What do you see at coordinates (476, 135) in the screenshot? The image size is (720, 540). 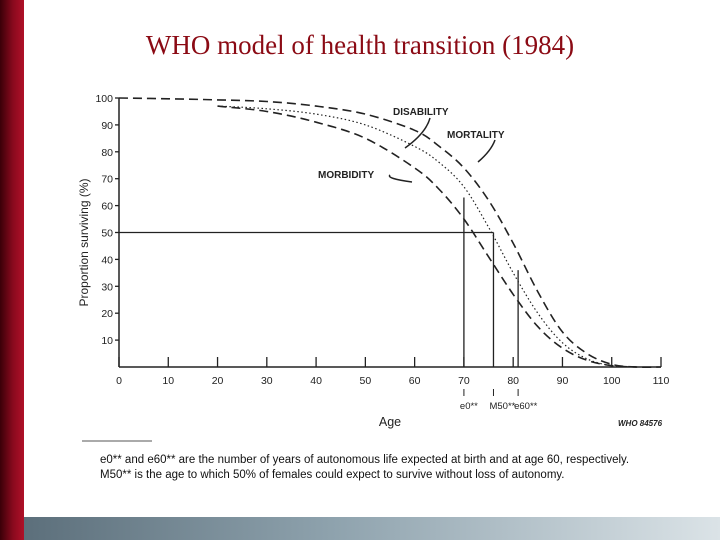 I see `annotation-mortality: MORTALITY` at bounding box center [476, 135].